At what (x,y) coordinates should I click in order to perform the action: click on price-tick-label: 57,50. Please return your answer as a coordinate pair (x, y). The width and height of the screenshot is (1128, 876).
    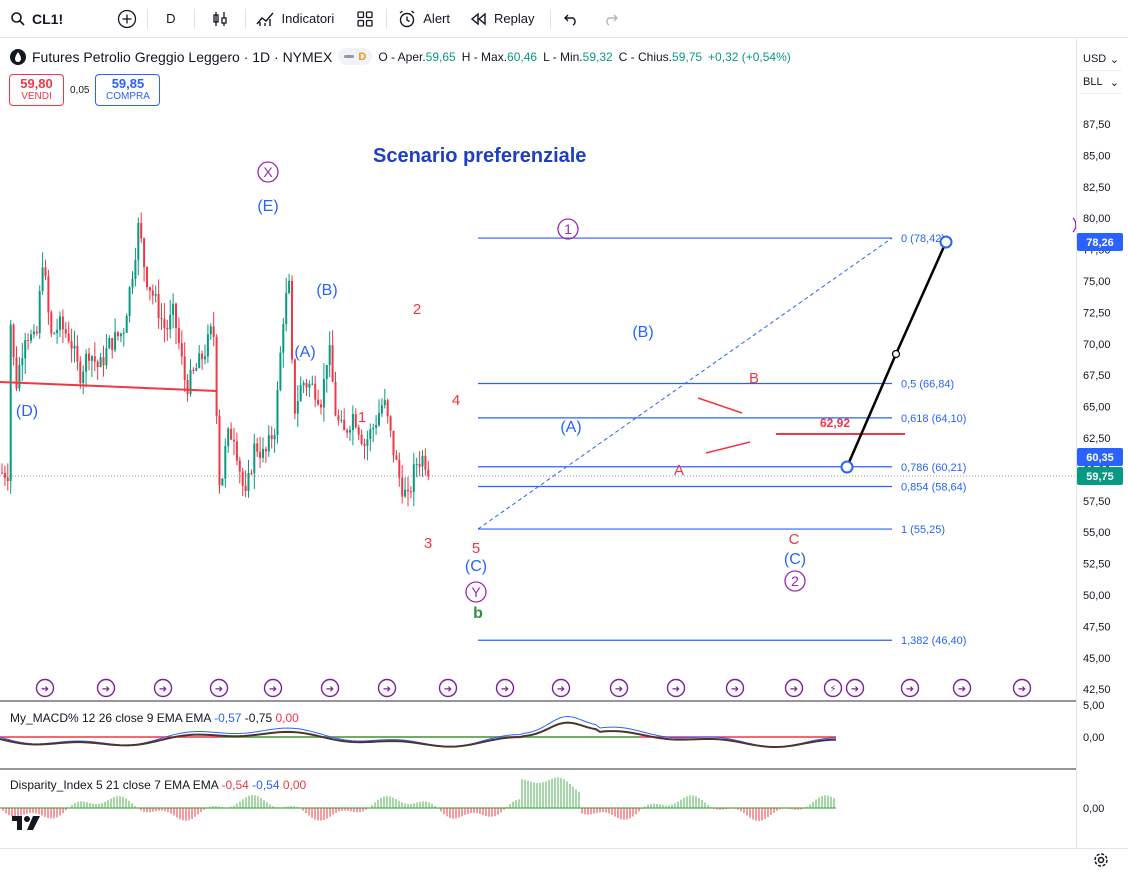
    Looking at the image, I should click on (1097, 502).